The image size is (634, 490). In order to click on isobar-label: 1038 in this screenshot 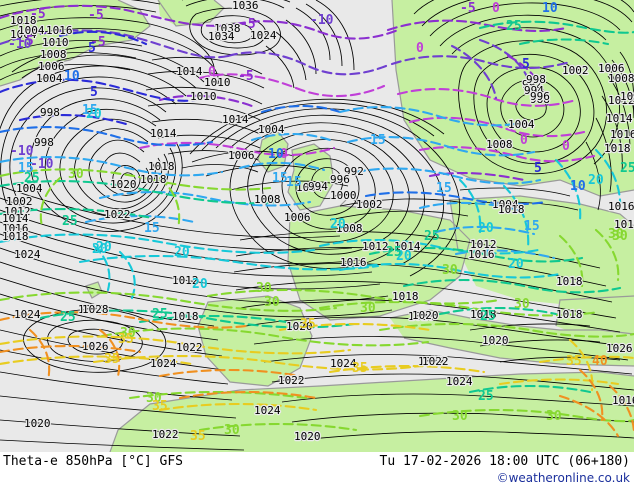, I will do `click(227, 28)`.